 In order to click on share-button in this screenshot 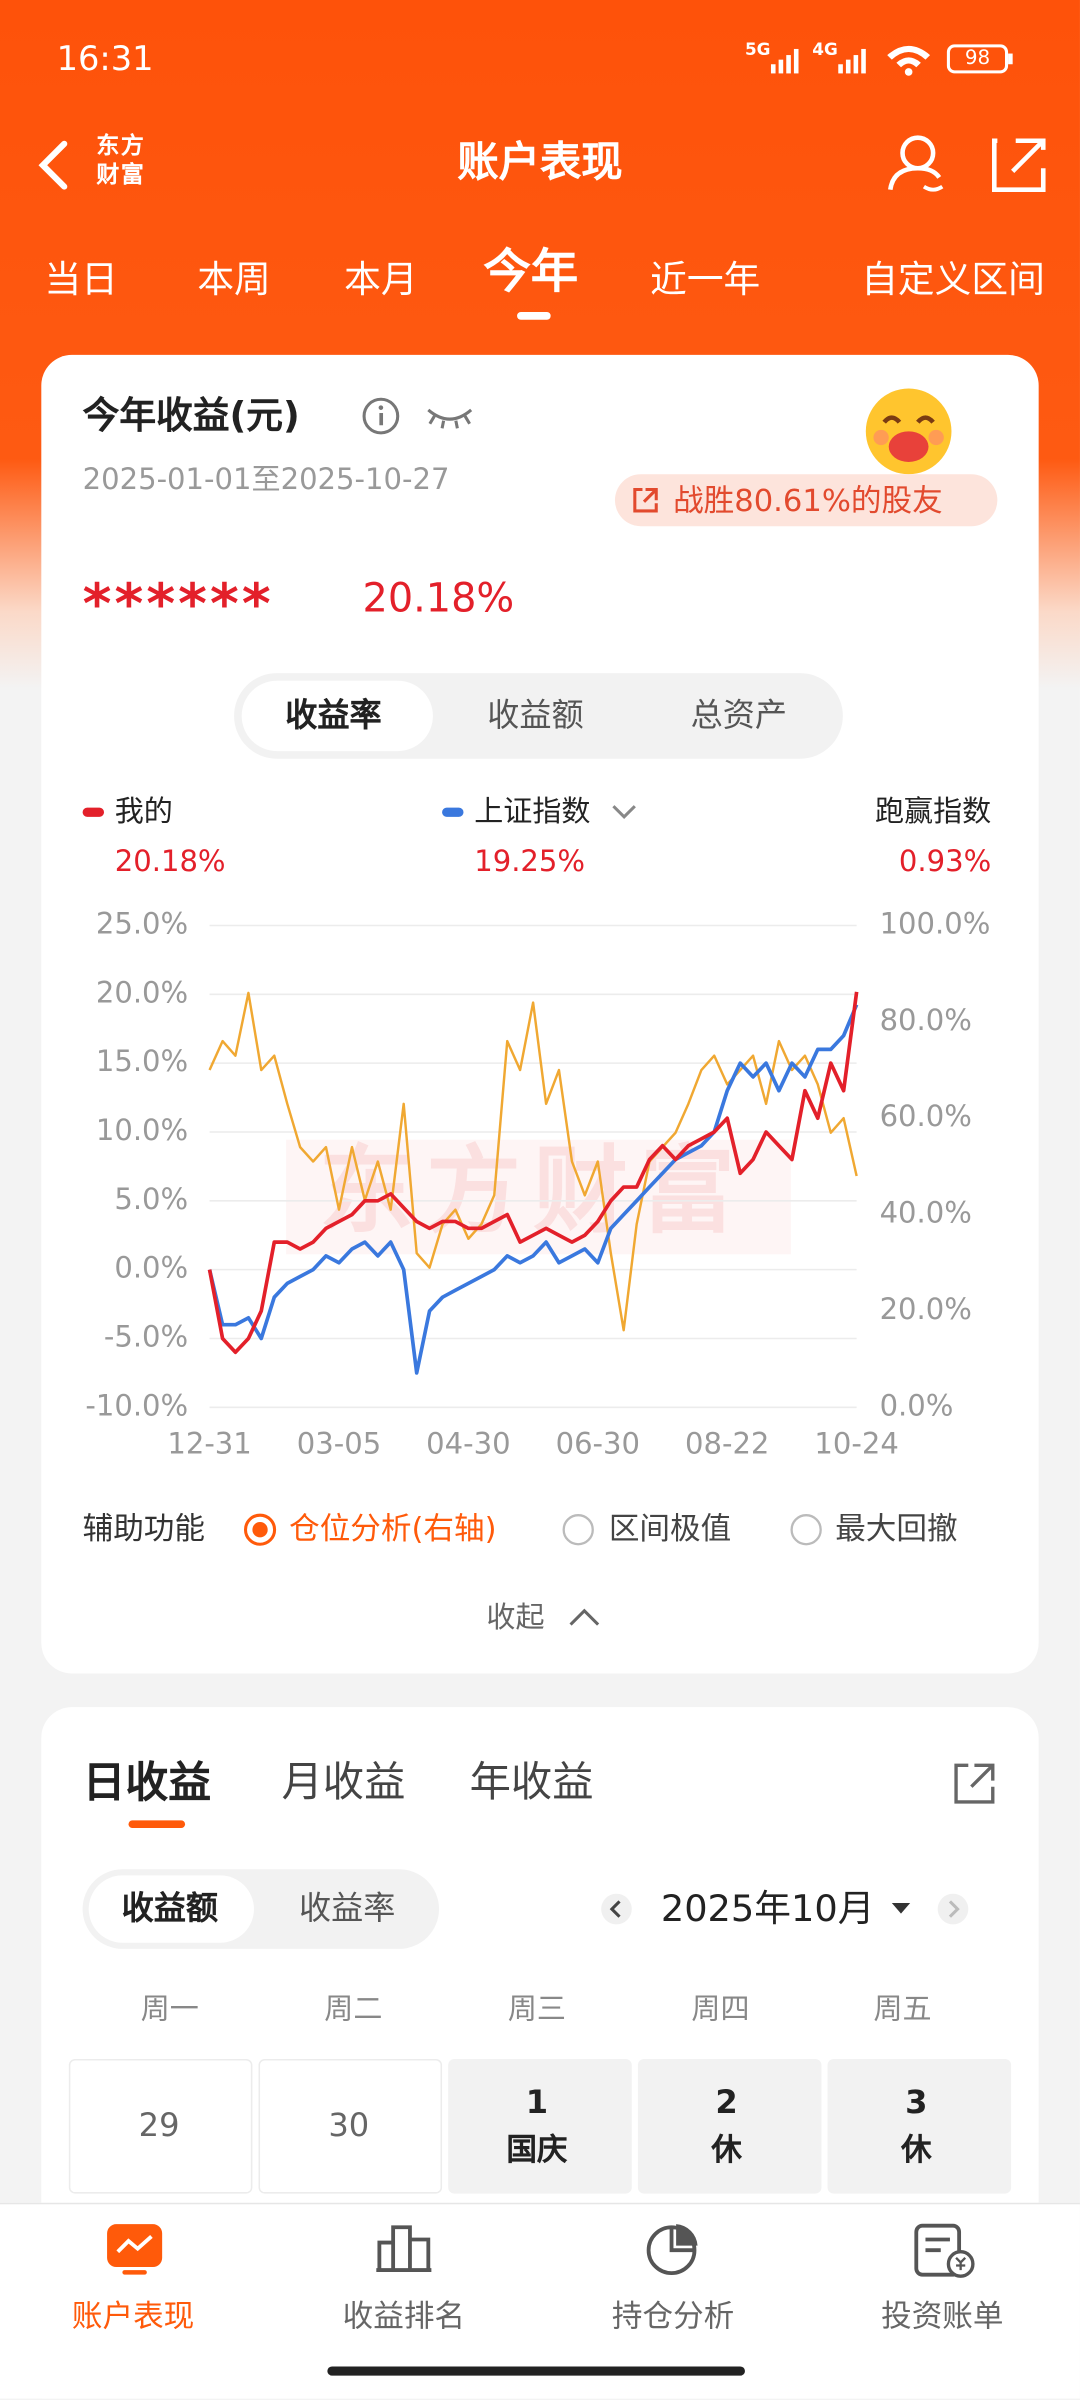, I will do `click(974, 1783)`.